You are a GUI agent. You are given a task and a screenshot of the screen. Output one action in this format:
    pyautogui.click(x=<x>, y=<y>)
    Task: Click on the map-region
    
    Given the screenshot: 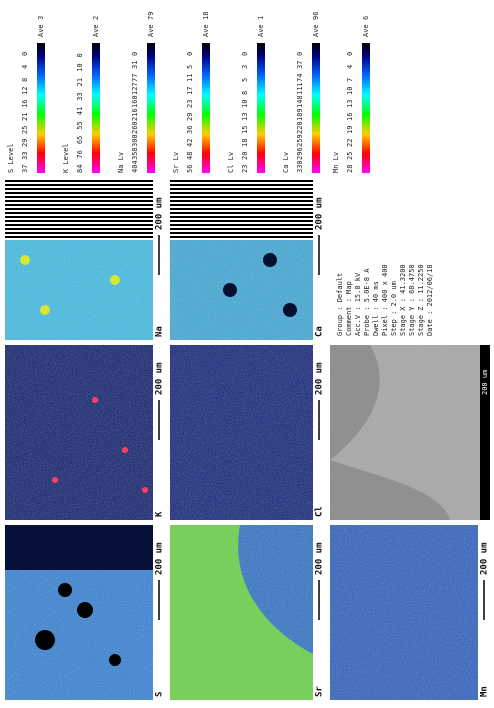 What is the action you would take?
    pyautogui.click(x=247, y=612)
    